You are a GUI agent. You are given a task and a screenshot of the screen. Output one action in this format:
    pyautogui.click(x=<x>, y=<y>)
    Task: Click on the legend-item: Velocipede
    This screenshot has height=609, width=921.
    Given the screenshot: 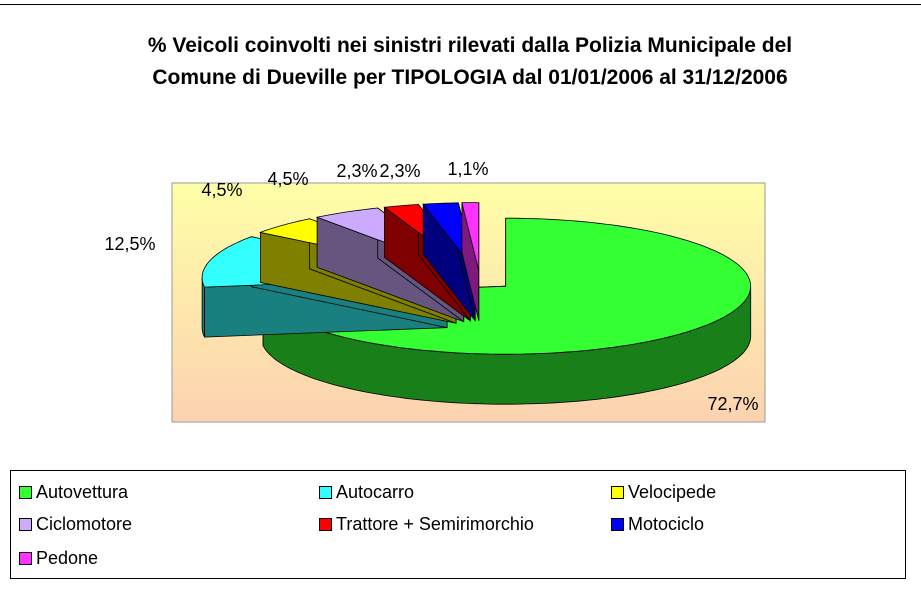 What is the action you would take?
    pyautogui.click(x=663, y=492)
    